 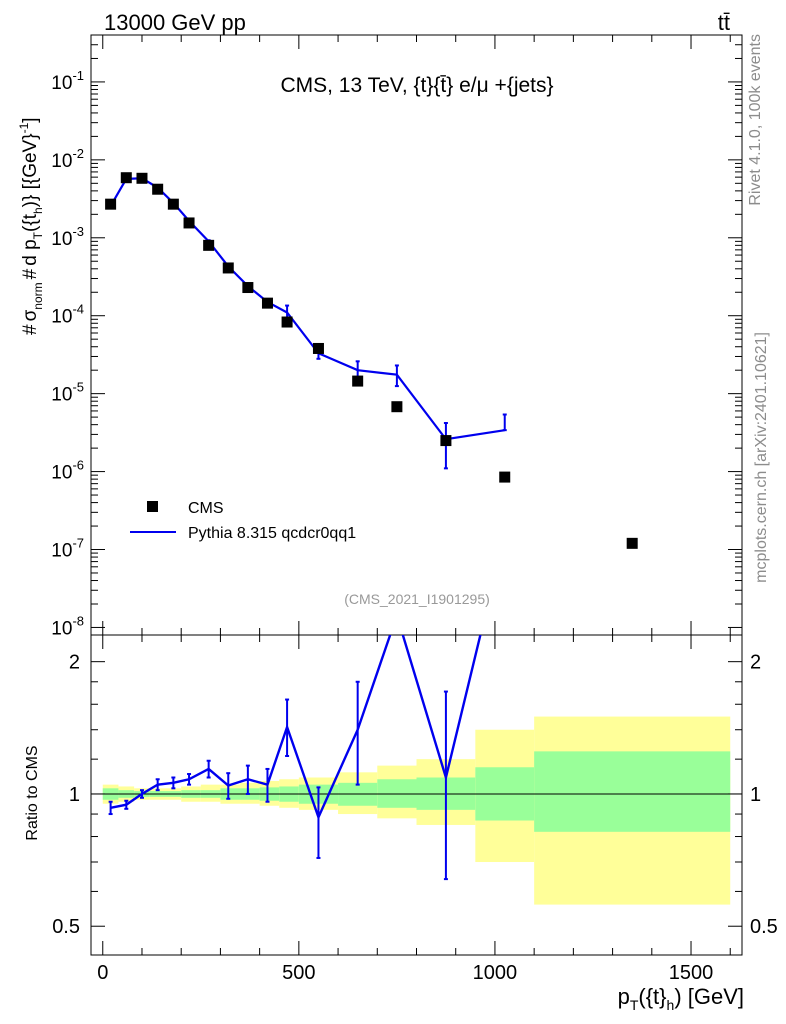 I want to click on process-label: tt̄, so click(x=724, y=22).